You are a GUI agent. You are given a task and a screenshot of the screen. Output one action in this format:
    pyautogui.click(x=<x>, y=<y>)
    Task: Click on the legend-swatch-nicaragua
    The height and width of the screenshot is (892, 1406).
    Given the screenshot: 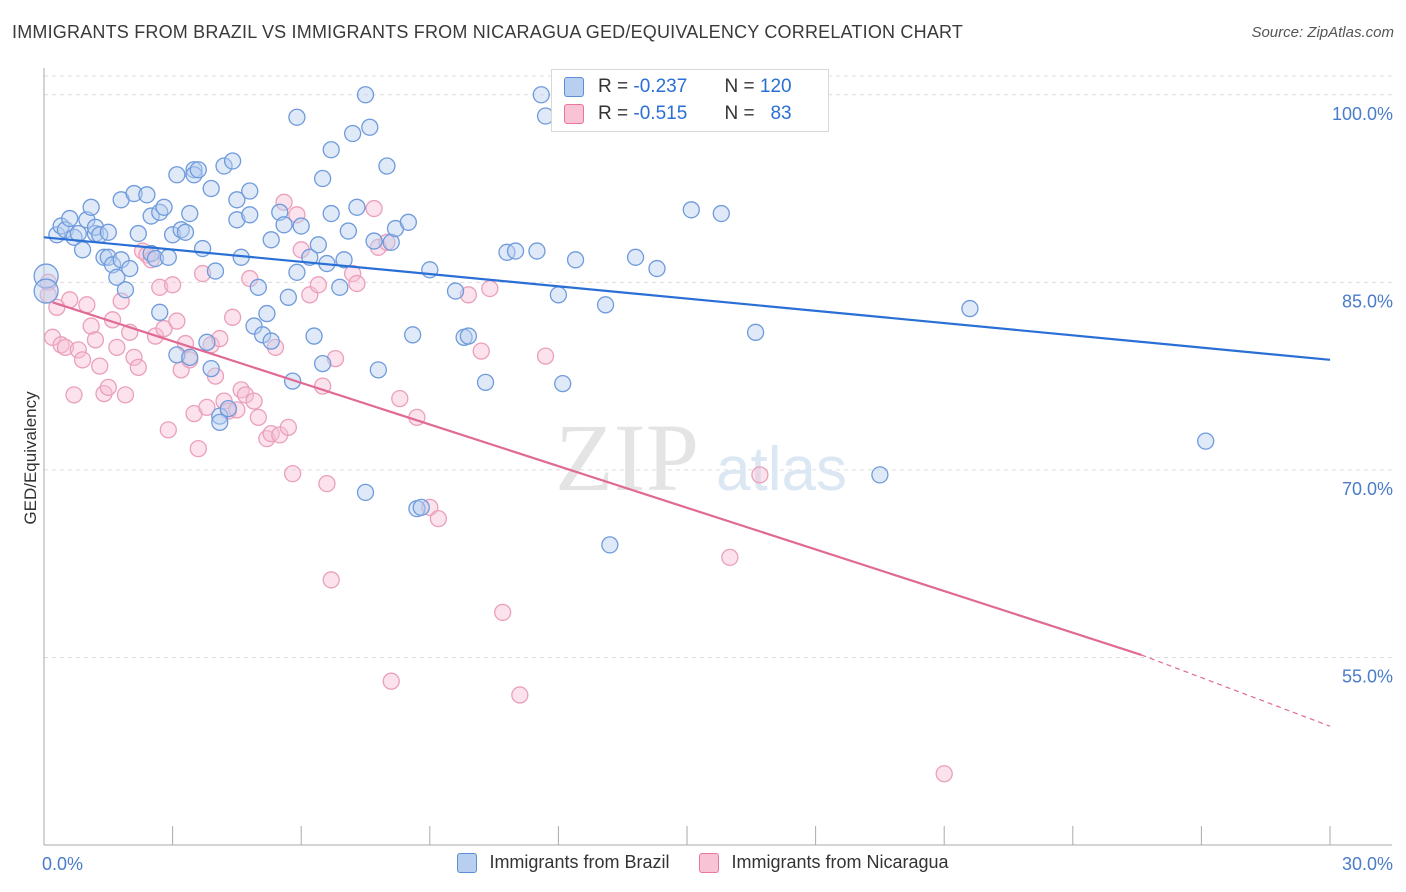 What is the action you would take?
    pyautogui.click(x=574, y=114)
    